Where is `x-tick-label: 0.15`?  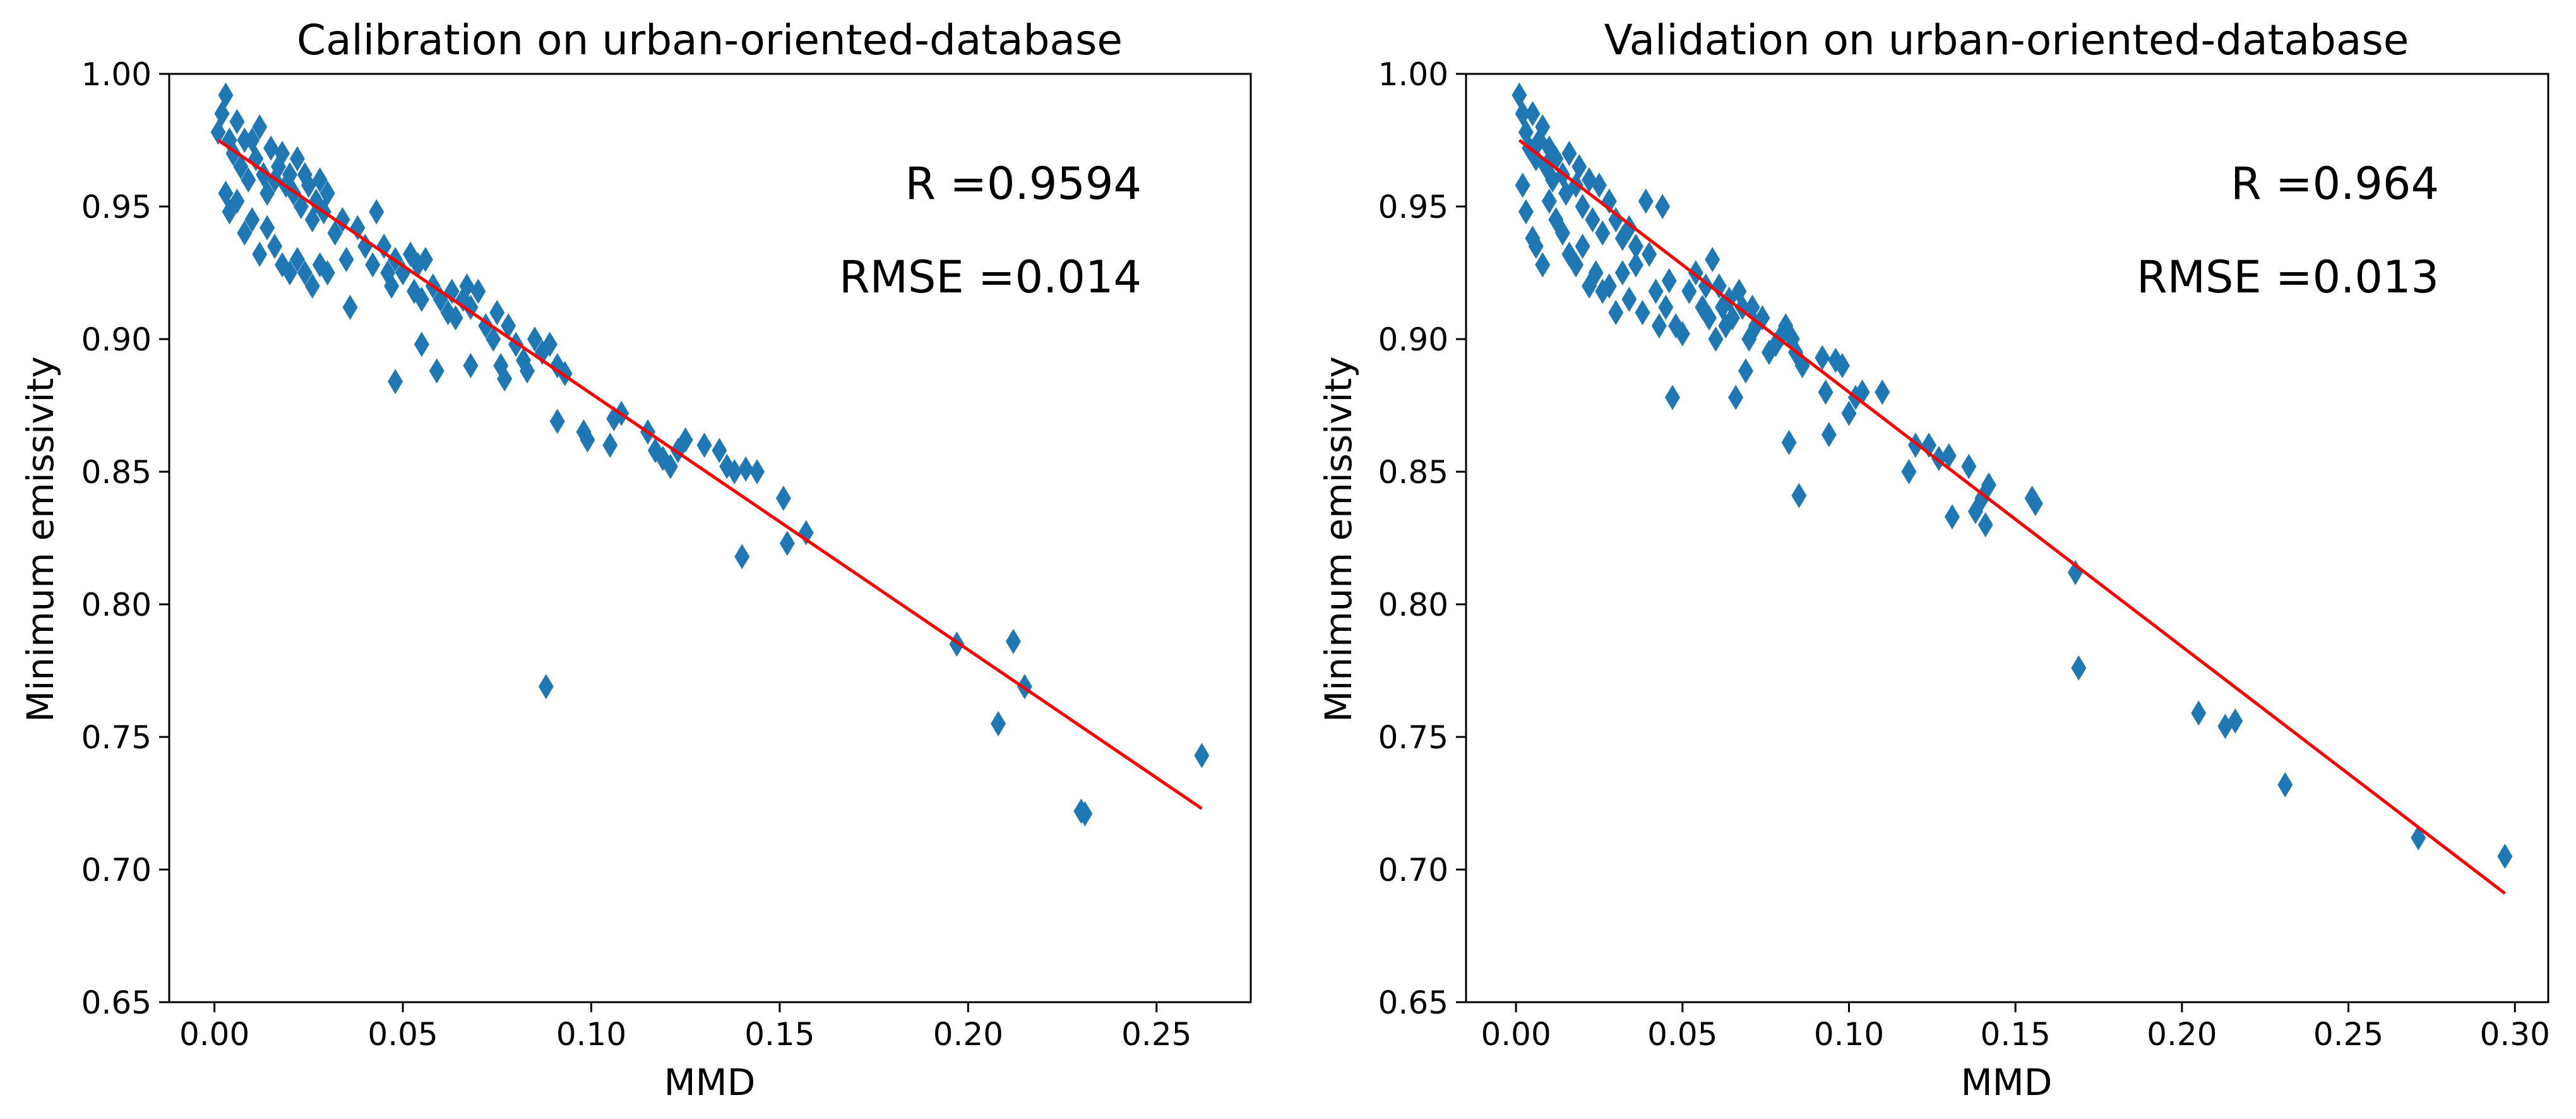 x-tick-label: 0.15 is located at coordinates (779, 1034).